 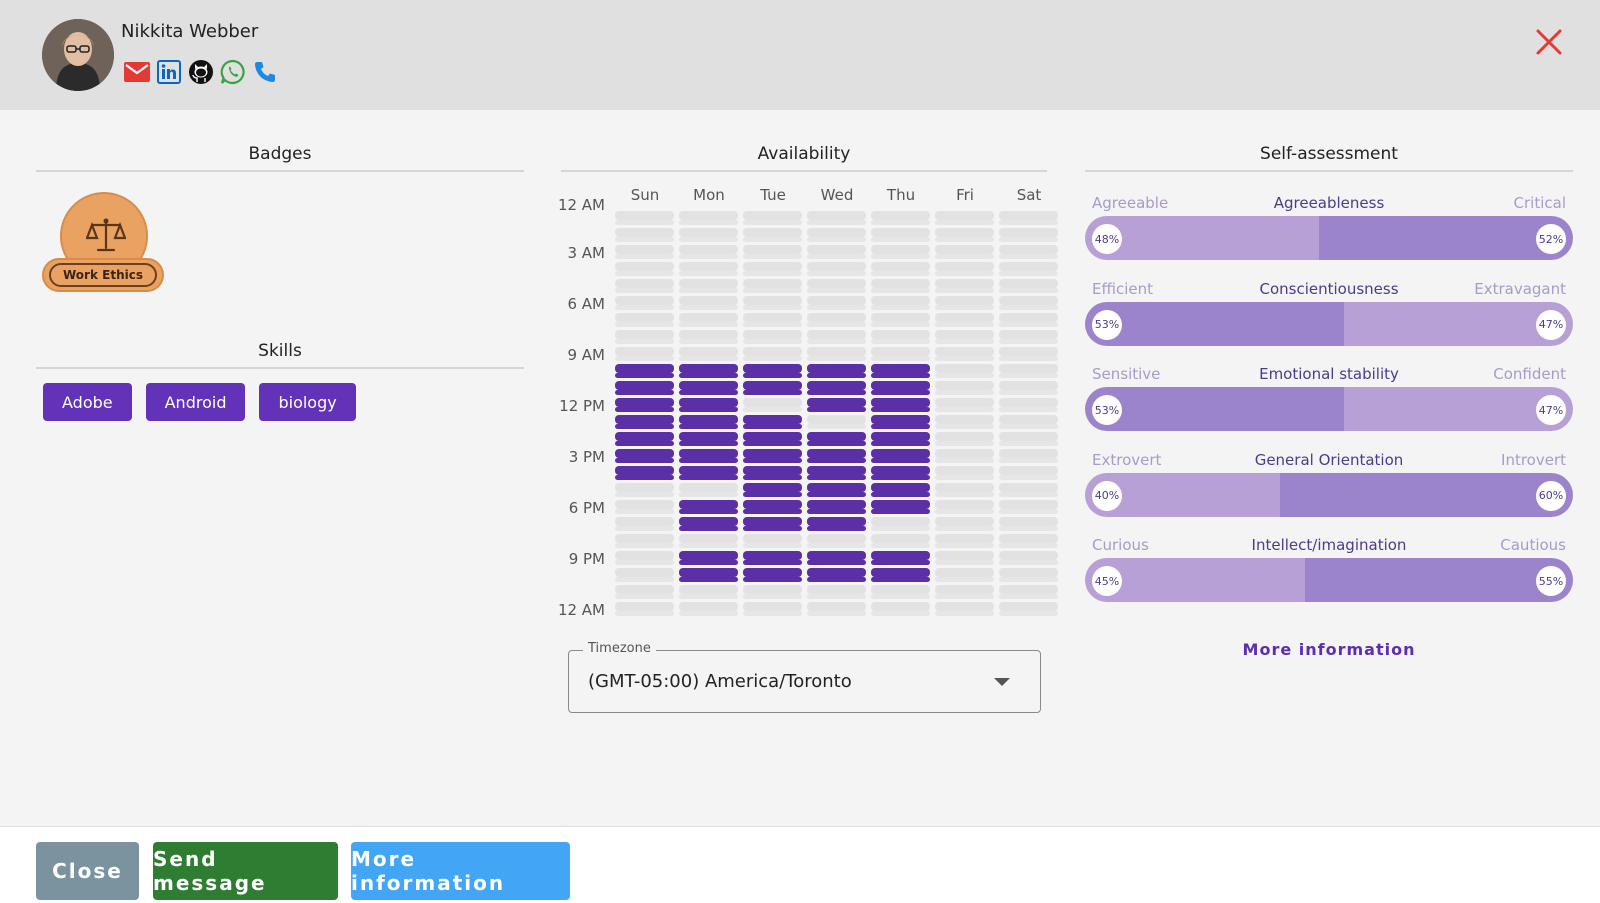 I want to click on skill-chip: Android, so click(x=195, y=402).